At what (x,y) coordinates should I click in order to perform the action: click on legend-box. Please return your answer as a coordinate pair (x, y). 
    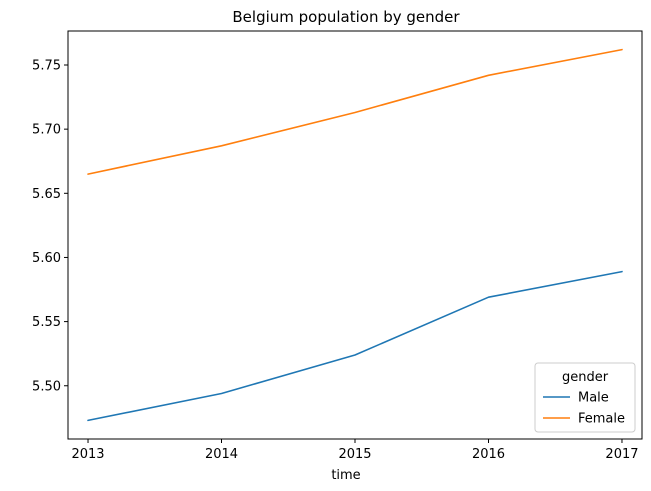
    Looking at the image, I should click on (585, 397).